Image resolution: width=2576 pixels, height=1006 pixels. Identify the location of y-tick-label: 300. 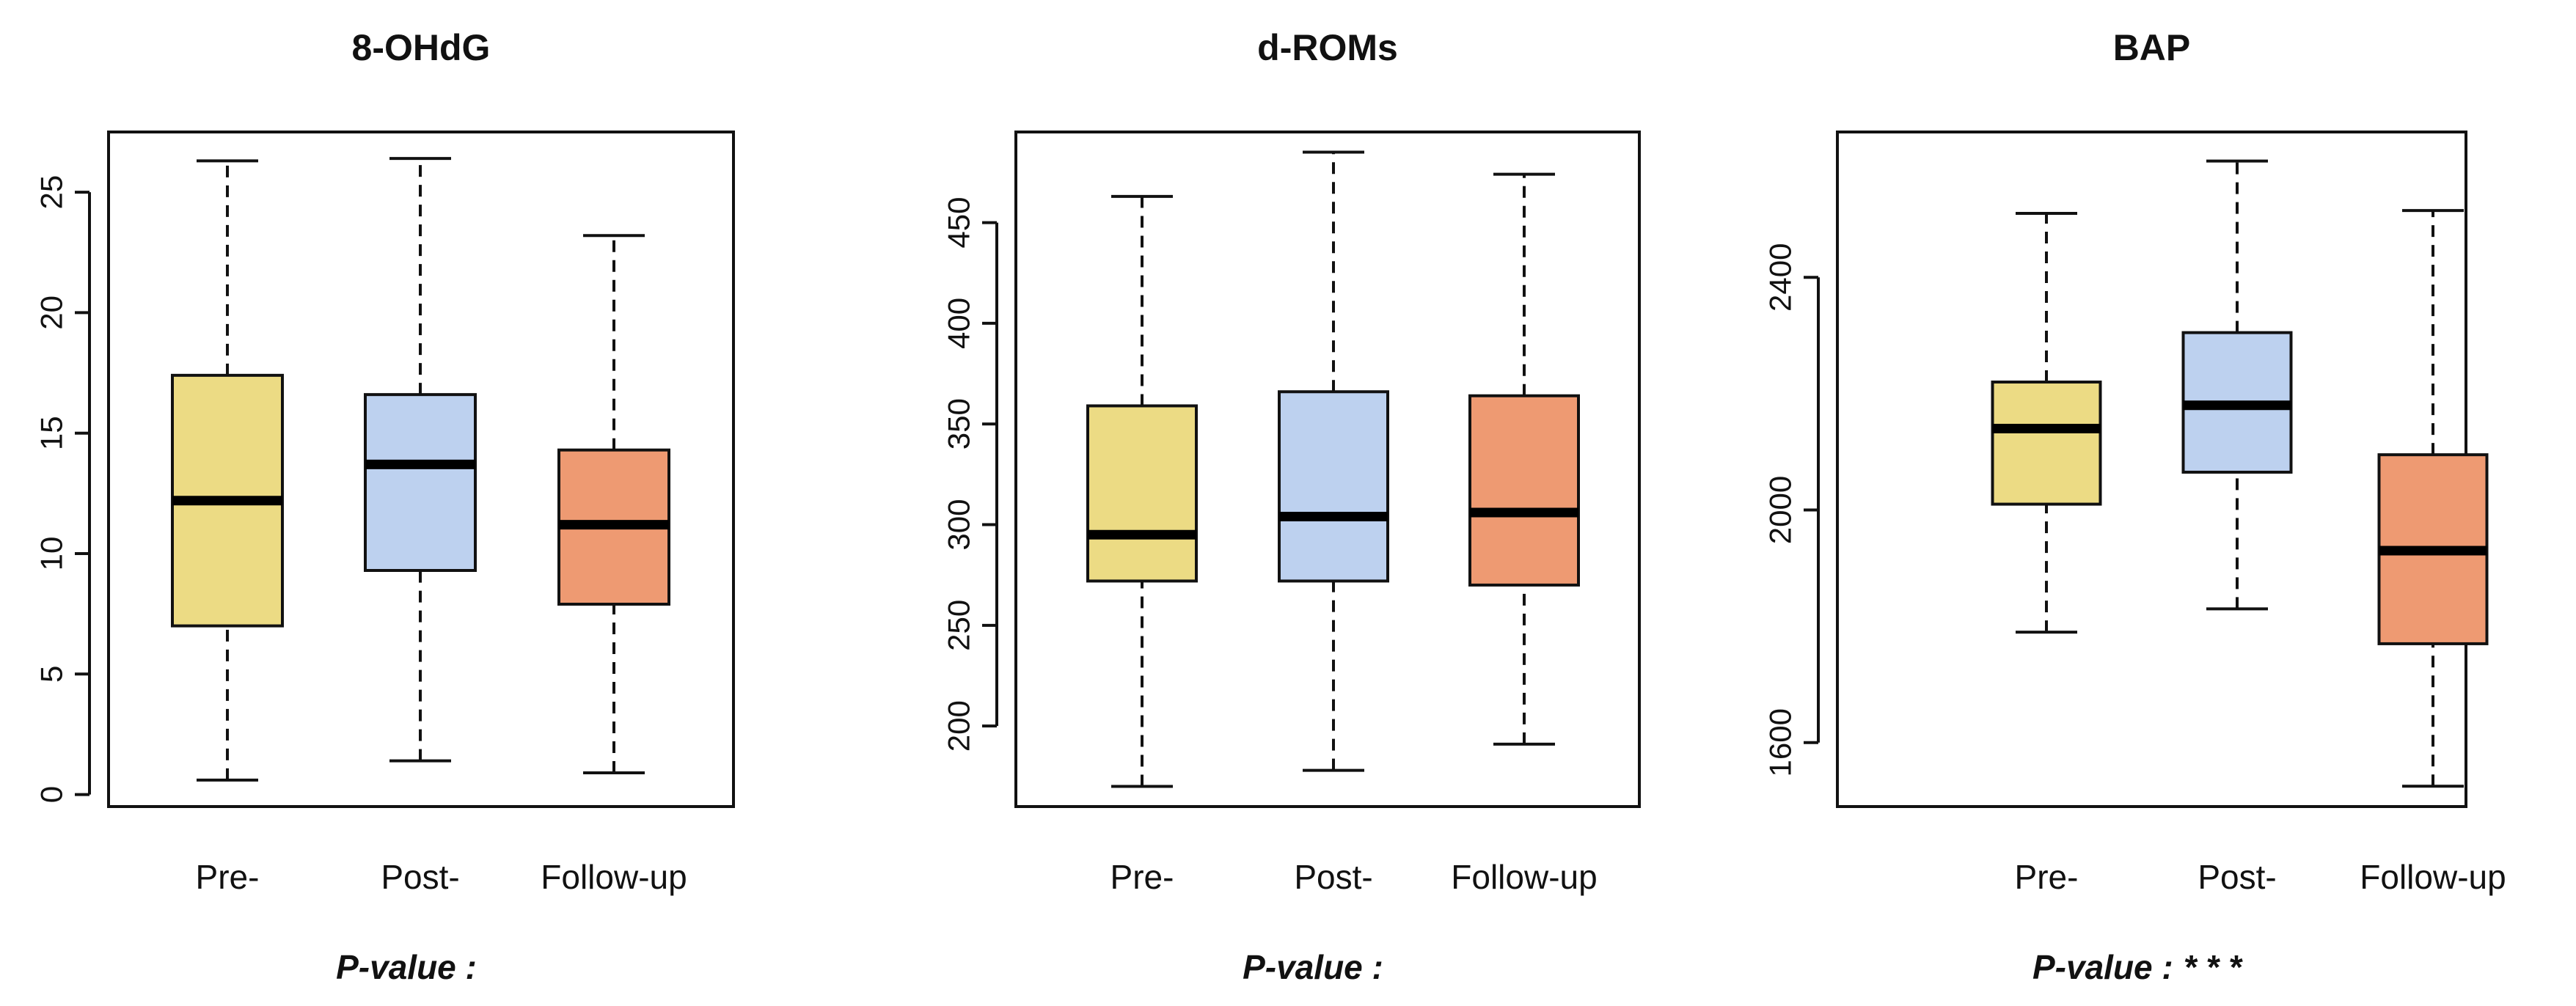
(959, 524).